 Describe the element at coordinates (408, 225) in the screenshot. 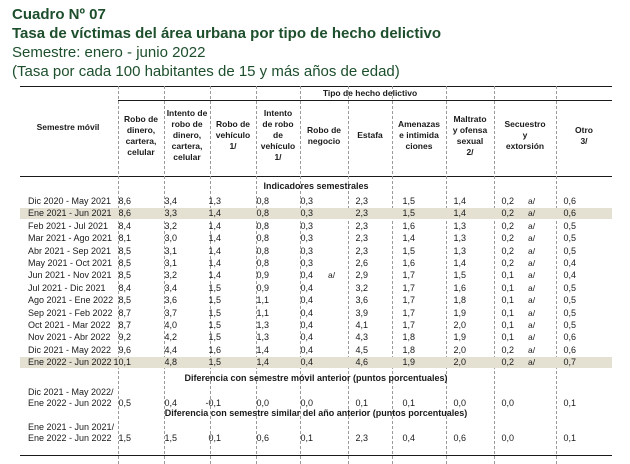

I see `table-cell: 1,6` at that location.